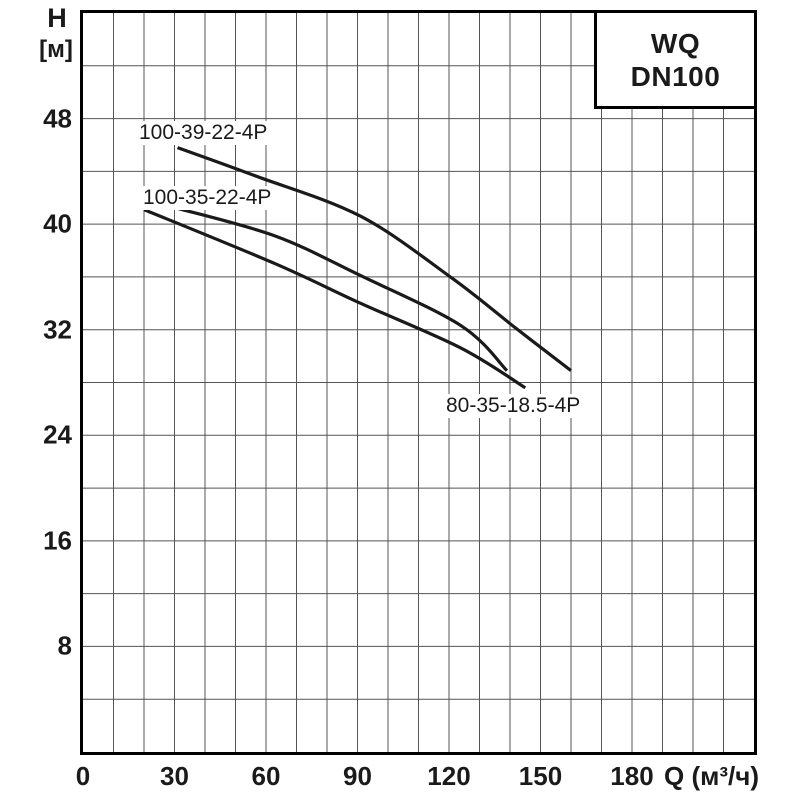 This screenshot has height=800, width=800. I want to click on chart-title-box: WQ DN100, so click(675, 59).